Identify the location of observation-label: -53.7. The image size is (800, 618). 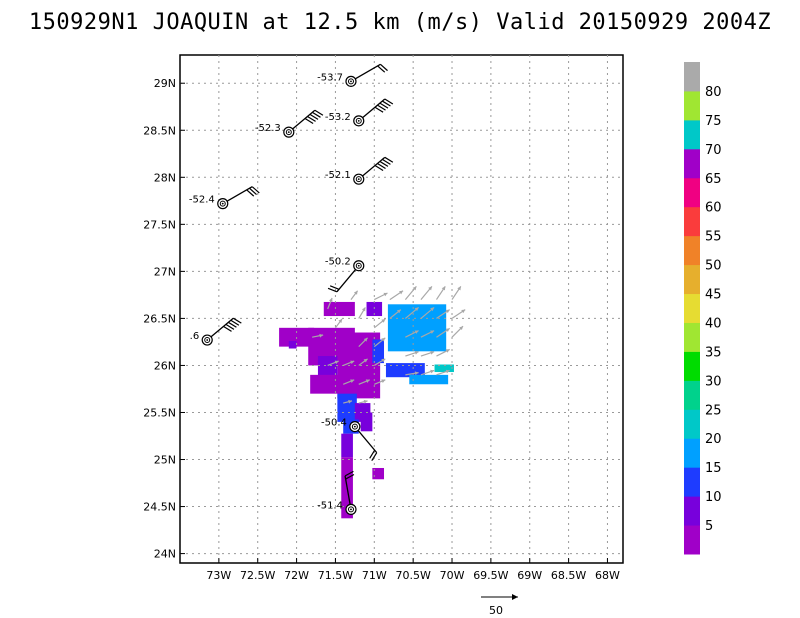
(330, 77).